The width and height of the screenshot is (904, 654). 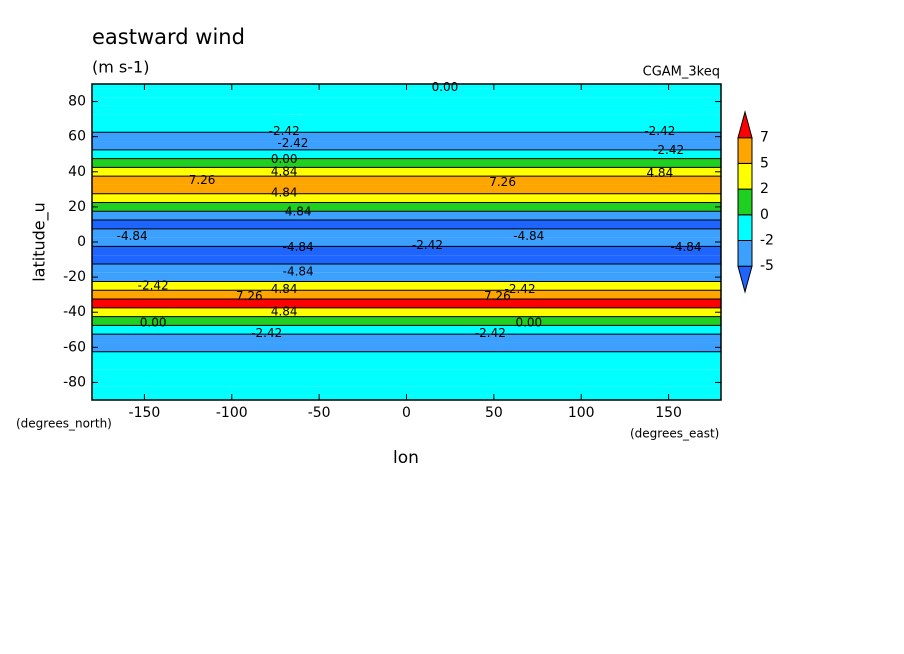 What do you see at coordinates (581, 413) in the screenshot?
I see `x-tick-label: 100` at bounding box center [581, 413].